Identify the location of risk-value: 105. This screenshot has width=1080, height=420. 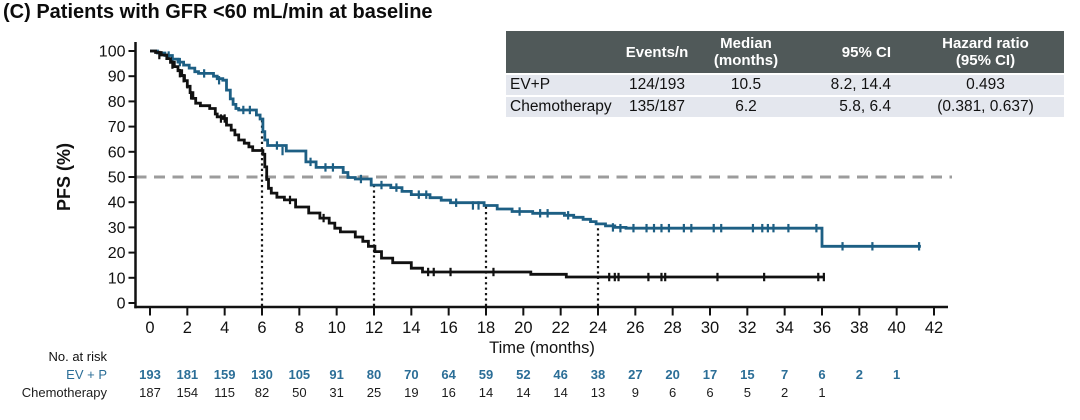
(299, 374).